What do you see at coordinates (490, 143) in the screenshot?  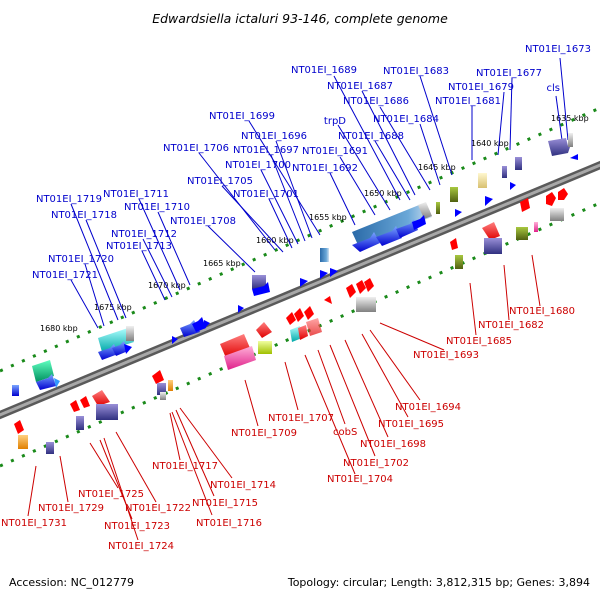 I see `tick-label: 1640 kbp` at bounding box center [490, 143].